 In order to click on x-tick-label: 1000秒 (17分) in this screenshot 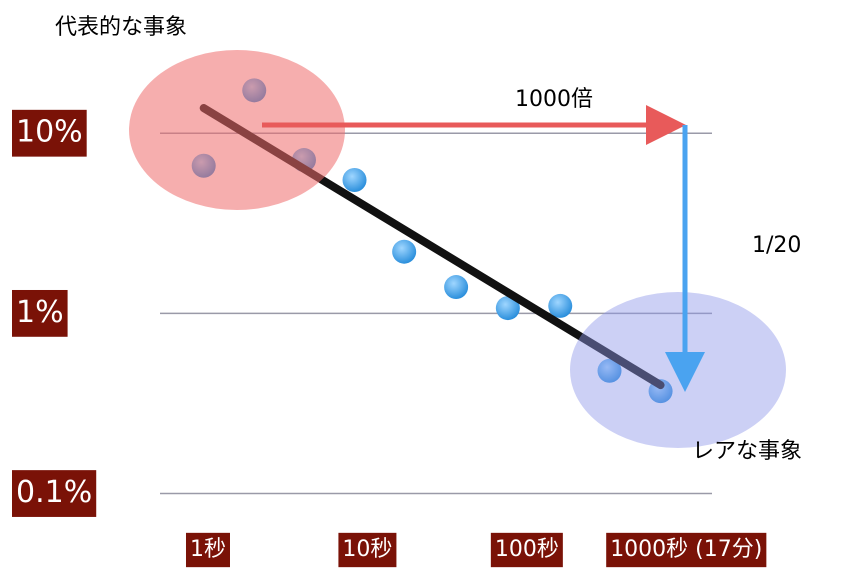, I will do `click(686, 549)`.